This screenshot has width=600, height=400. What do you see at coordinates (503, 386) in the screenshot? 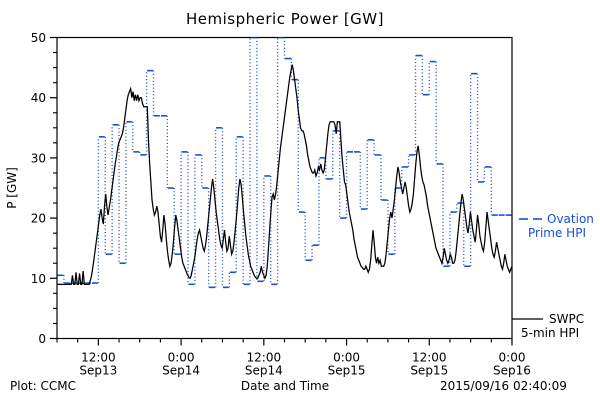
I see `render-timestamp: 2015/09/16 02:40:09` at bounding box center [503, 386].